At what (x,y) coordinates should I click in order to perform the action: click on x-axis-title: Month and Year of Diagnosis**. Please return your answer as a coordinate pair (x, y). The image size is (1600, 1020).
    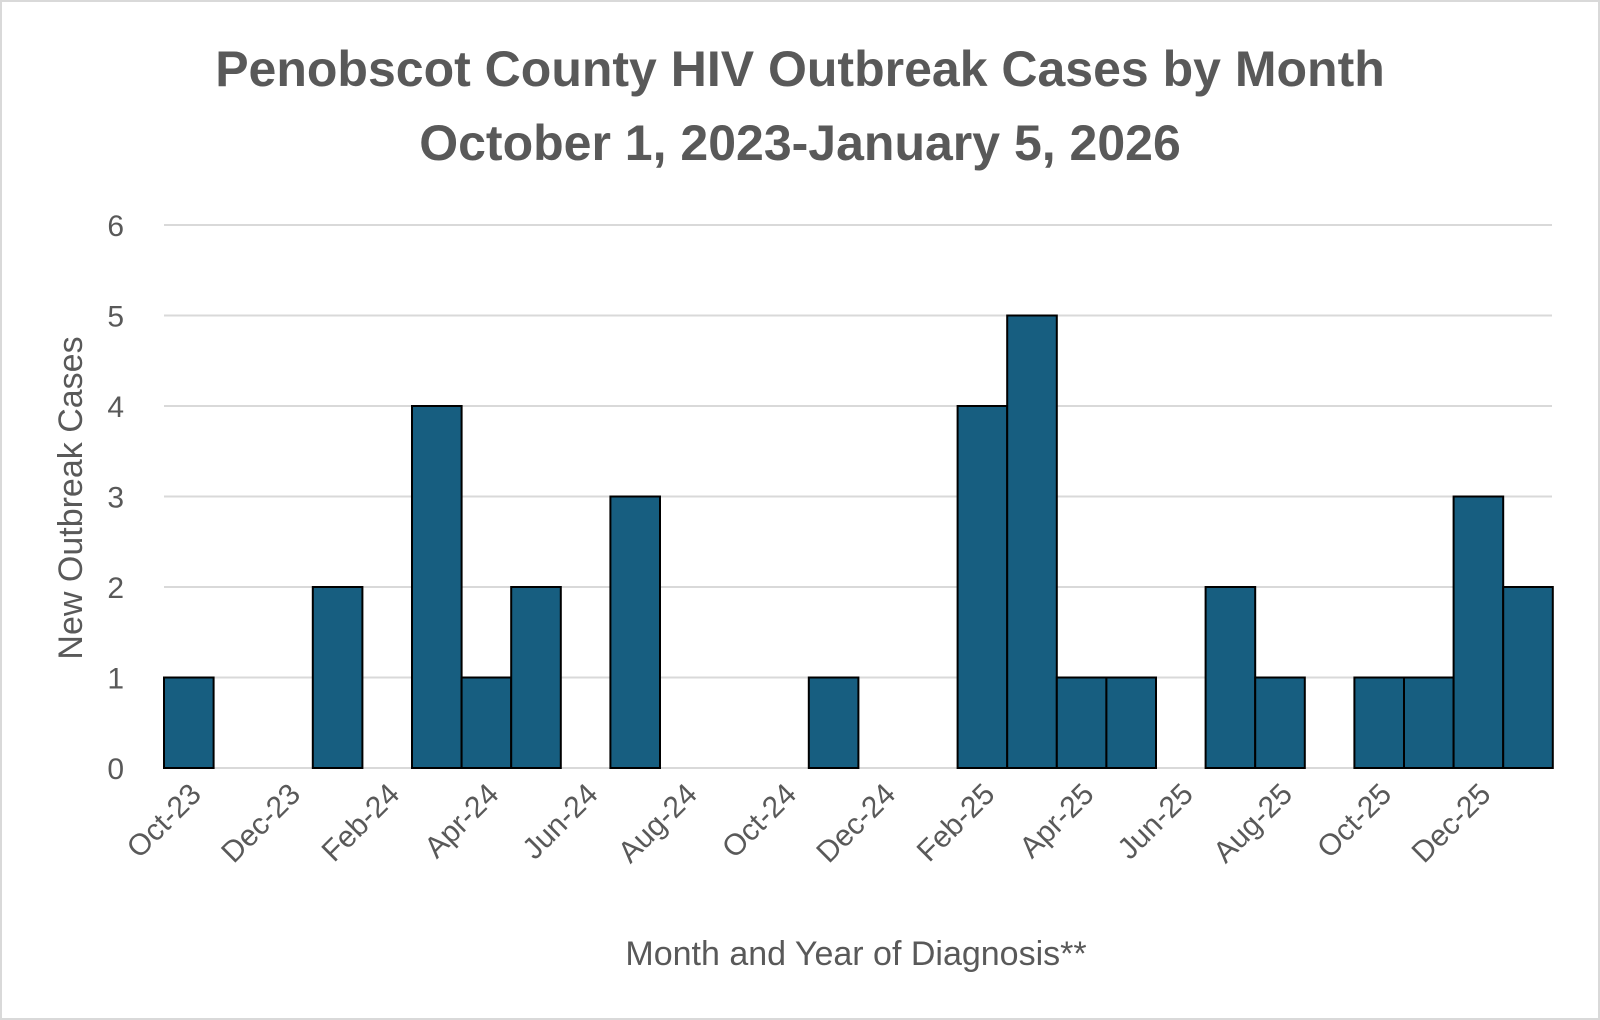
    Looking at the image, I should click on (855, 954).